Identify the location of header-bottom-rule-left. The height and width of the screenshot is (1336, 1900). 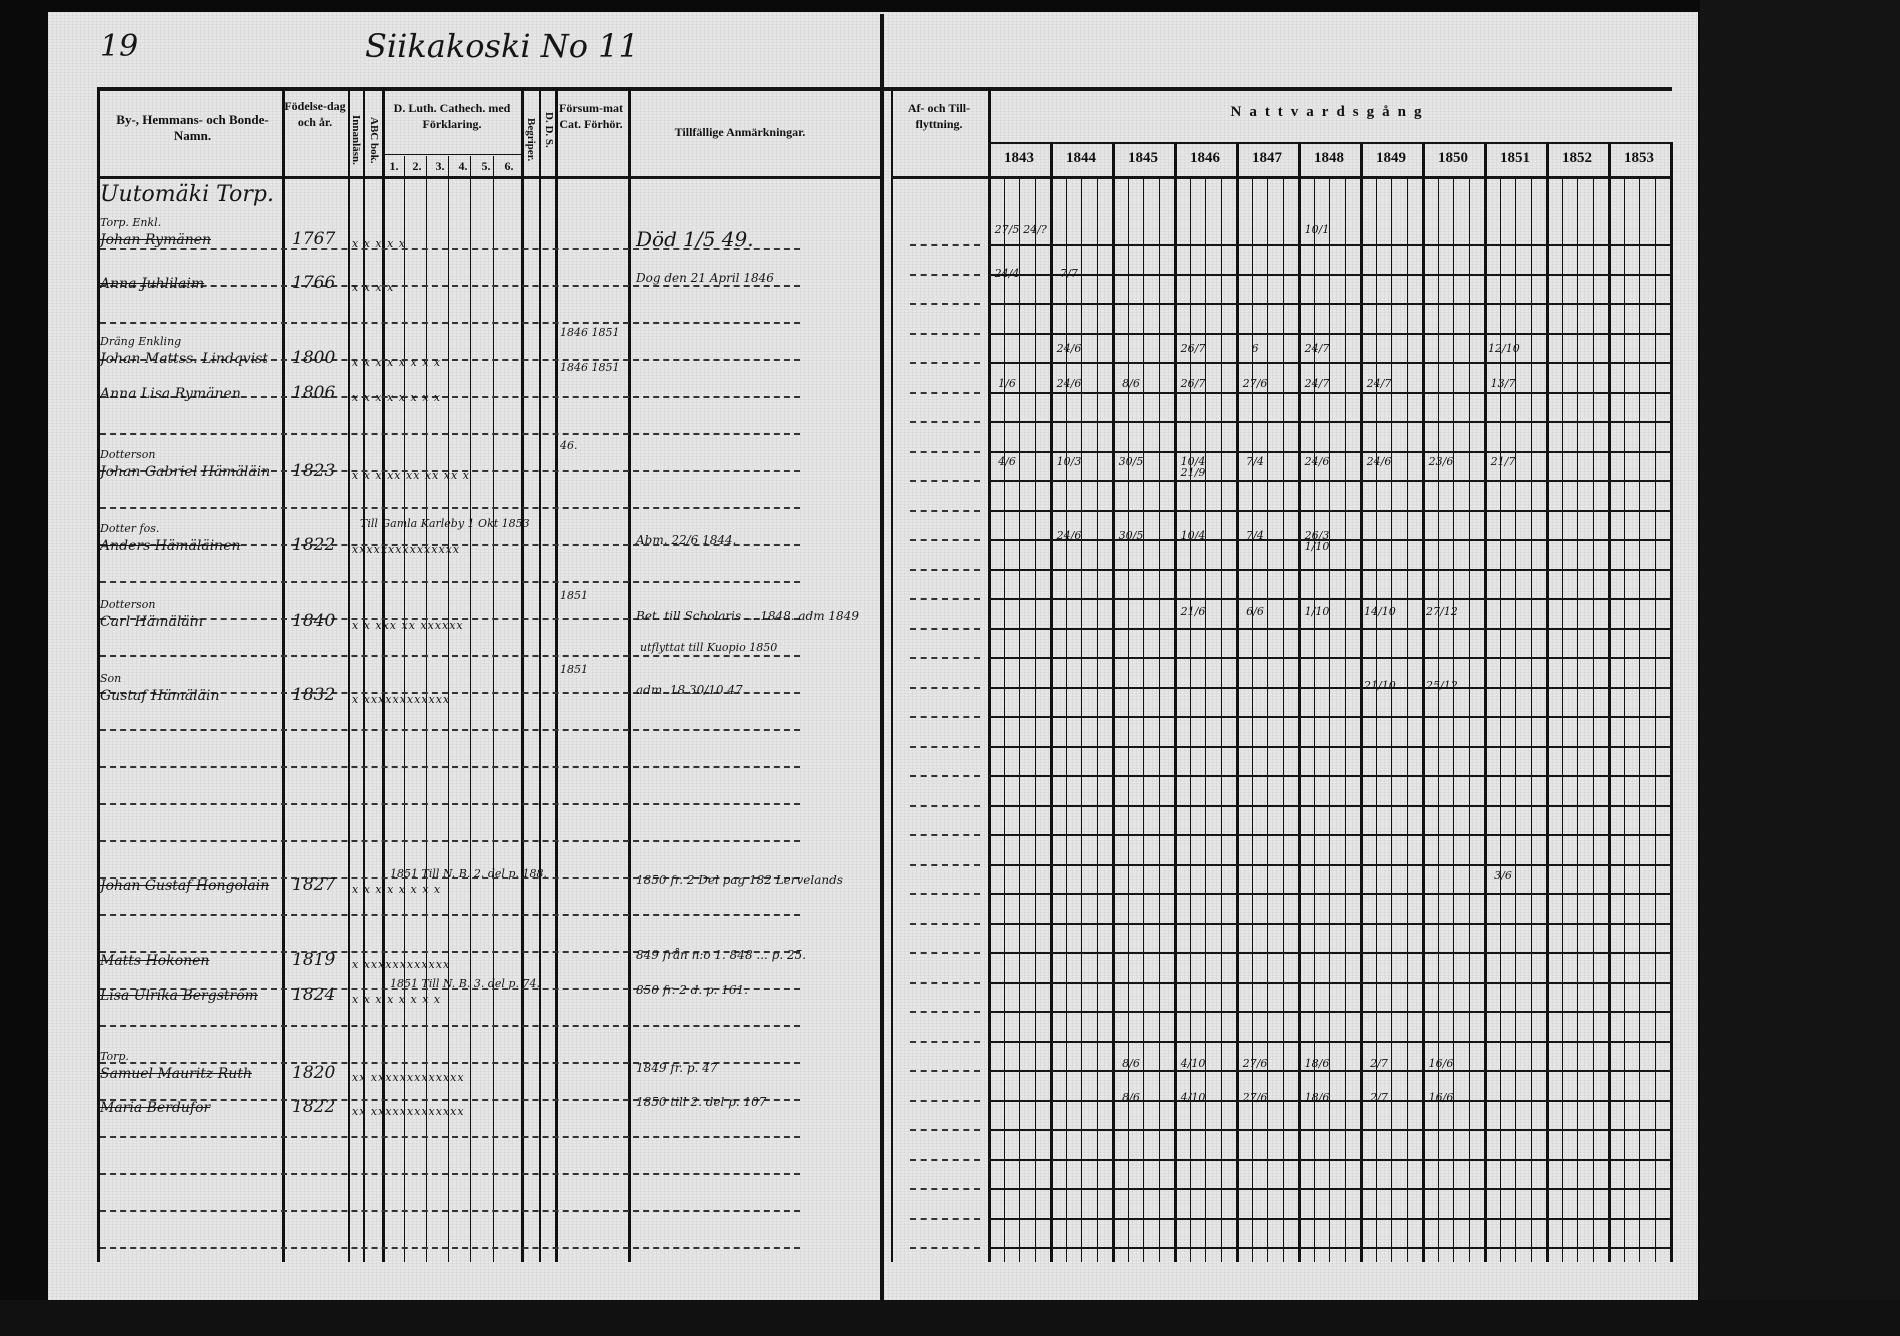
(489, 177).